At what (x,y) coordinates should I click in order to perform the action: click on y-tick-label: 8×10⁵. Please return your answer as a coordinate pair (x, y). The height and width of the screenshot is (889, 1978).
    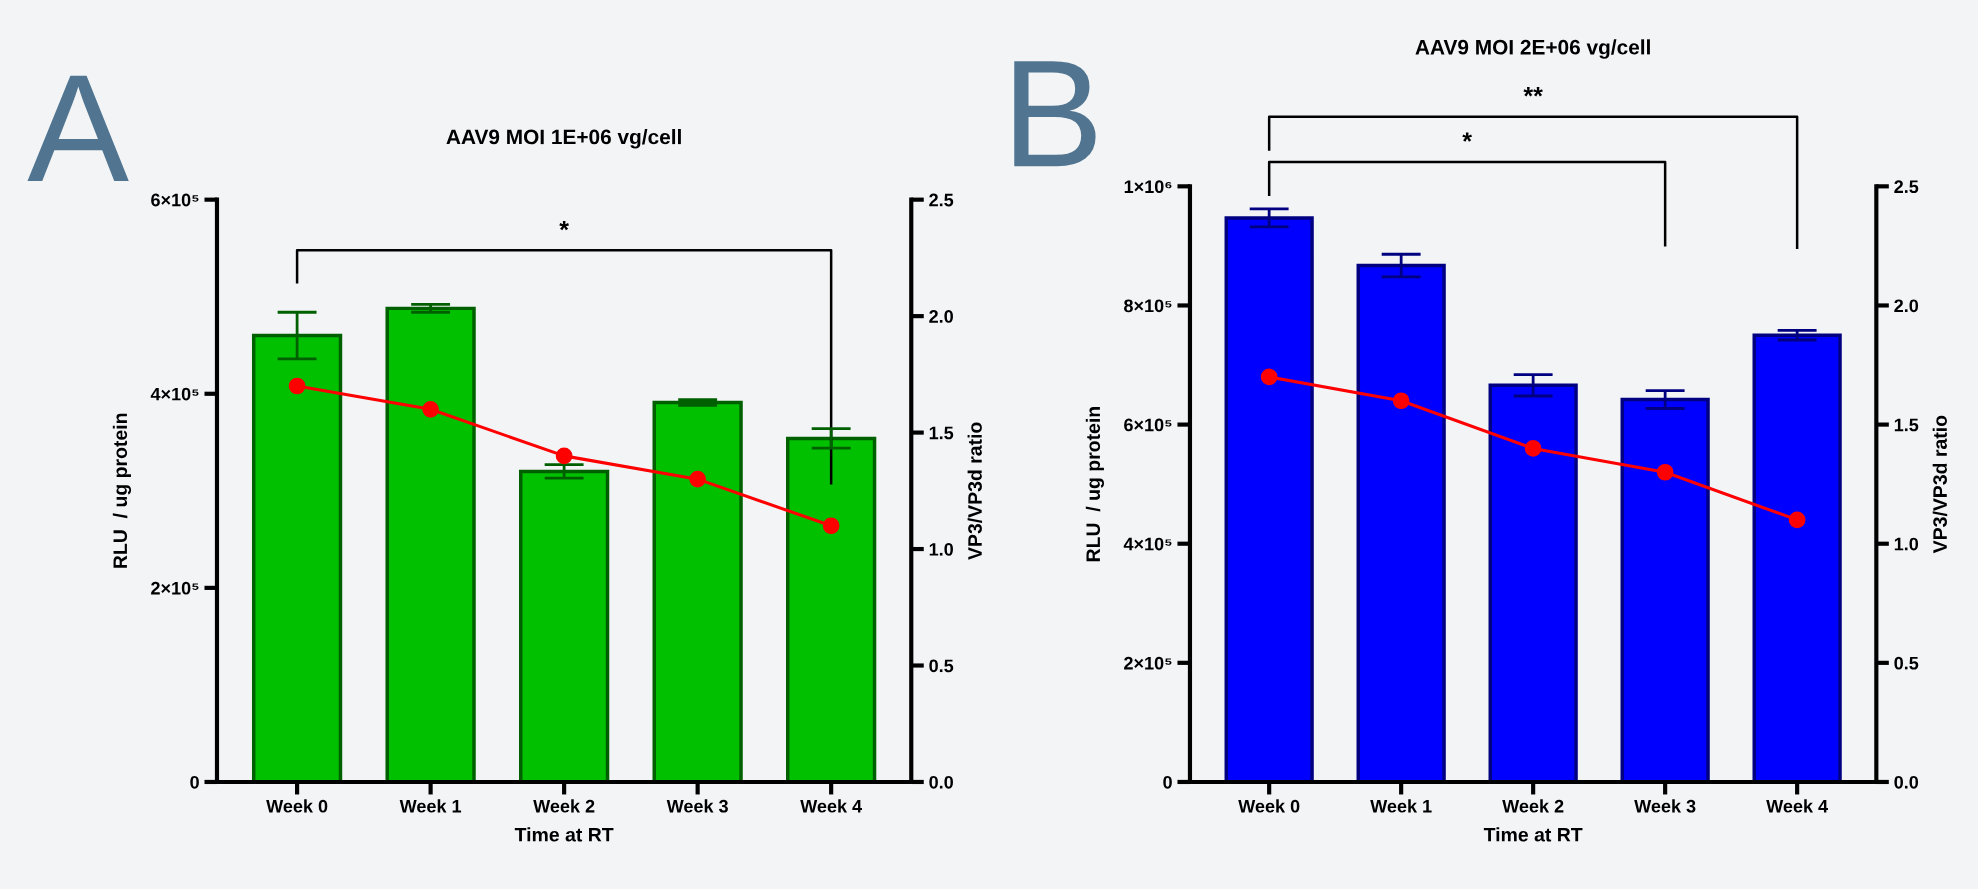
    Looking at the image, I should click on (1148, 306).